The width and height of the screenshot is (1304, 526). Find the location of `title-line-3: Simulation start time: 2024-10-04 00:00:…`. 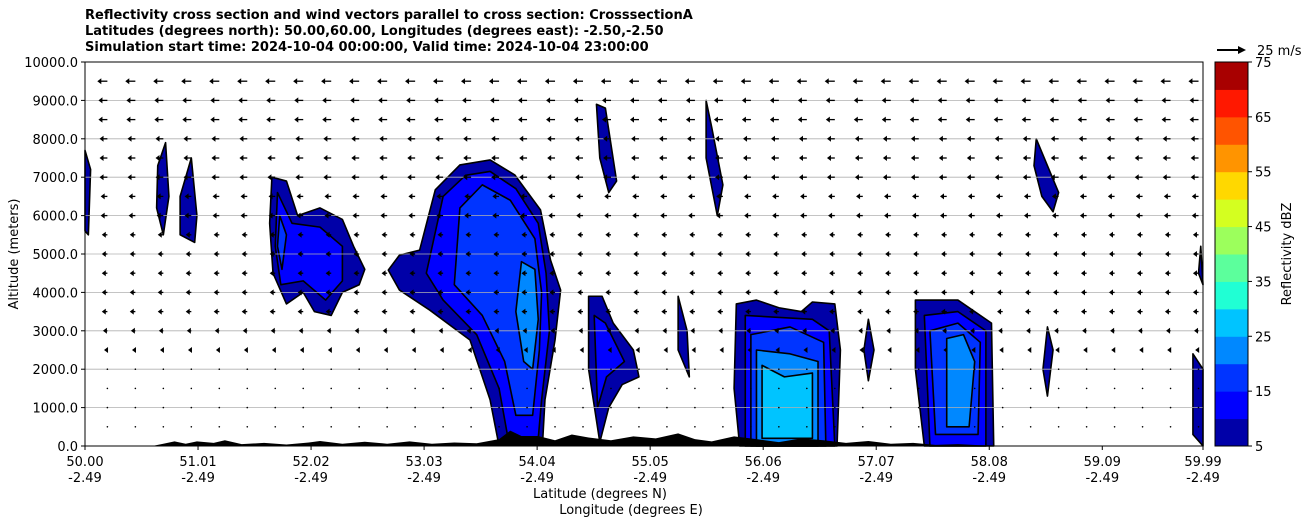

title-line-3: Simulation start time: 2024-10-04 00:00:… is located at coordinates (367, 47).